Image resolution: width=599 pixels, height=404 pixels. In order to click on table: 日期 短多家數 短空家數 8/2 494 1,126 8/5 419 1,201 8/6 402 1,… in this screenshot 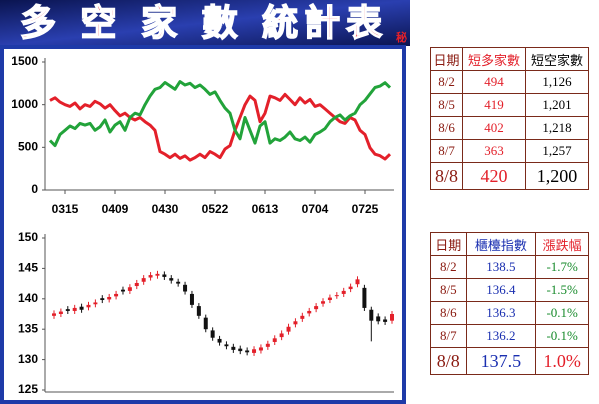, I will do `click(509, 118)`.